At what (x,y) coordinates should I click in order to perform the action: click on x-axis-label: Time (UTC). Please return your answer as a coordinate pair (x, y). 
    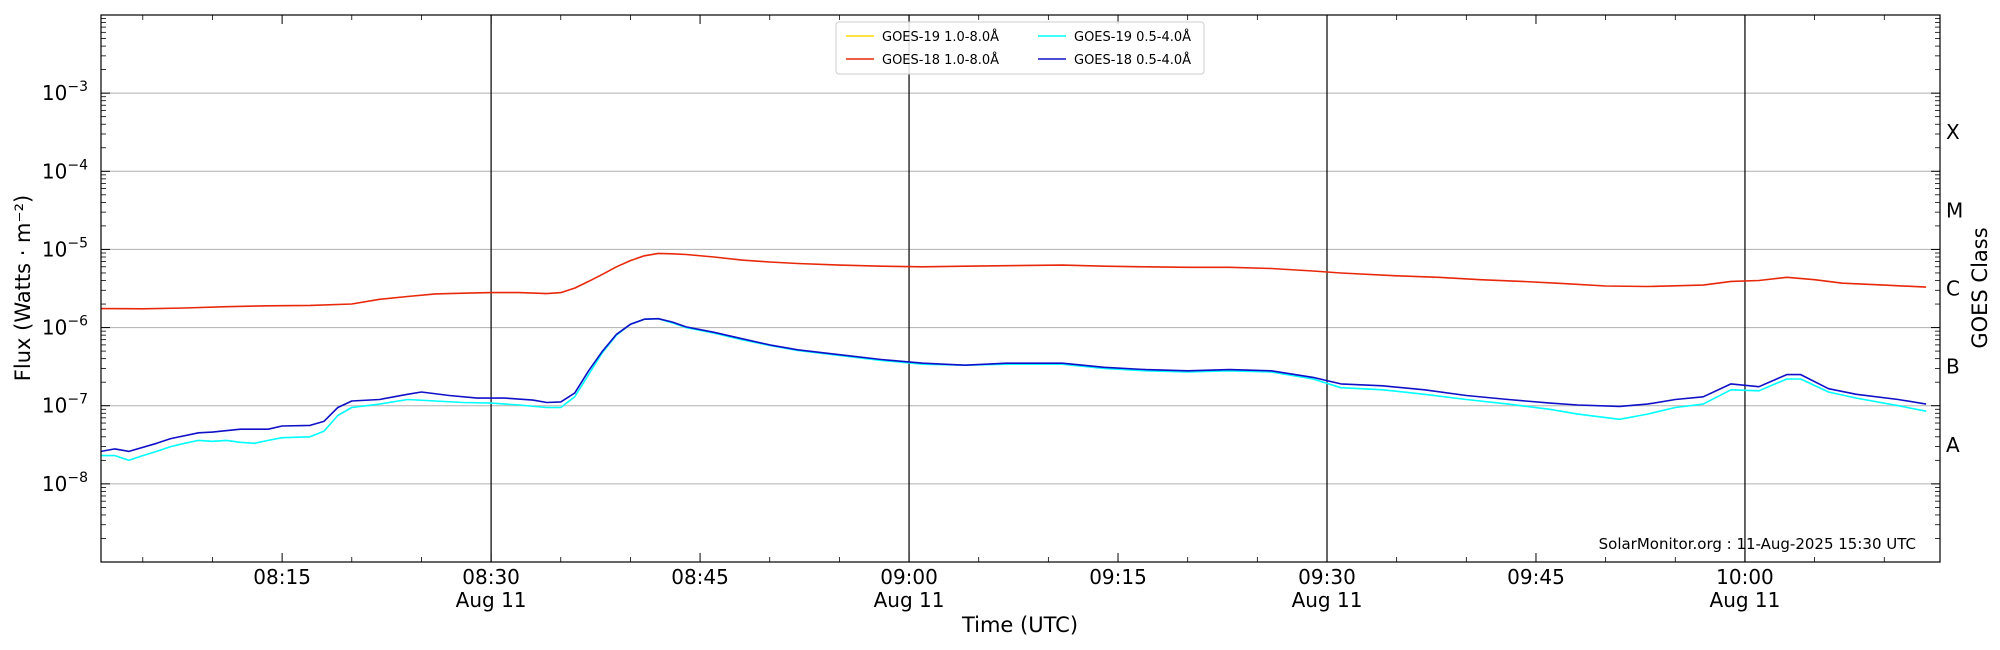
    Looking at the image, I should click on (1019, 625).